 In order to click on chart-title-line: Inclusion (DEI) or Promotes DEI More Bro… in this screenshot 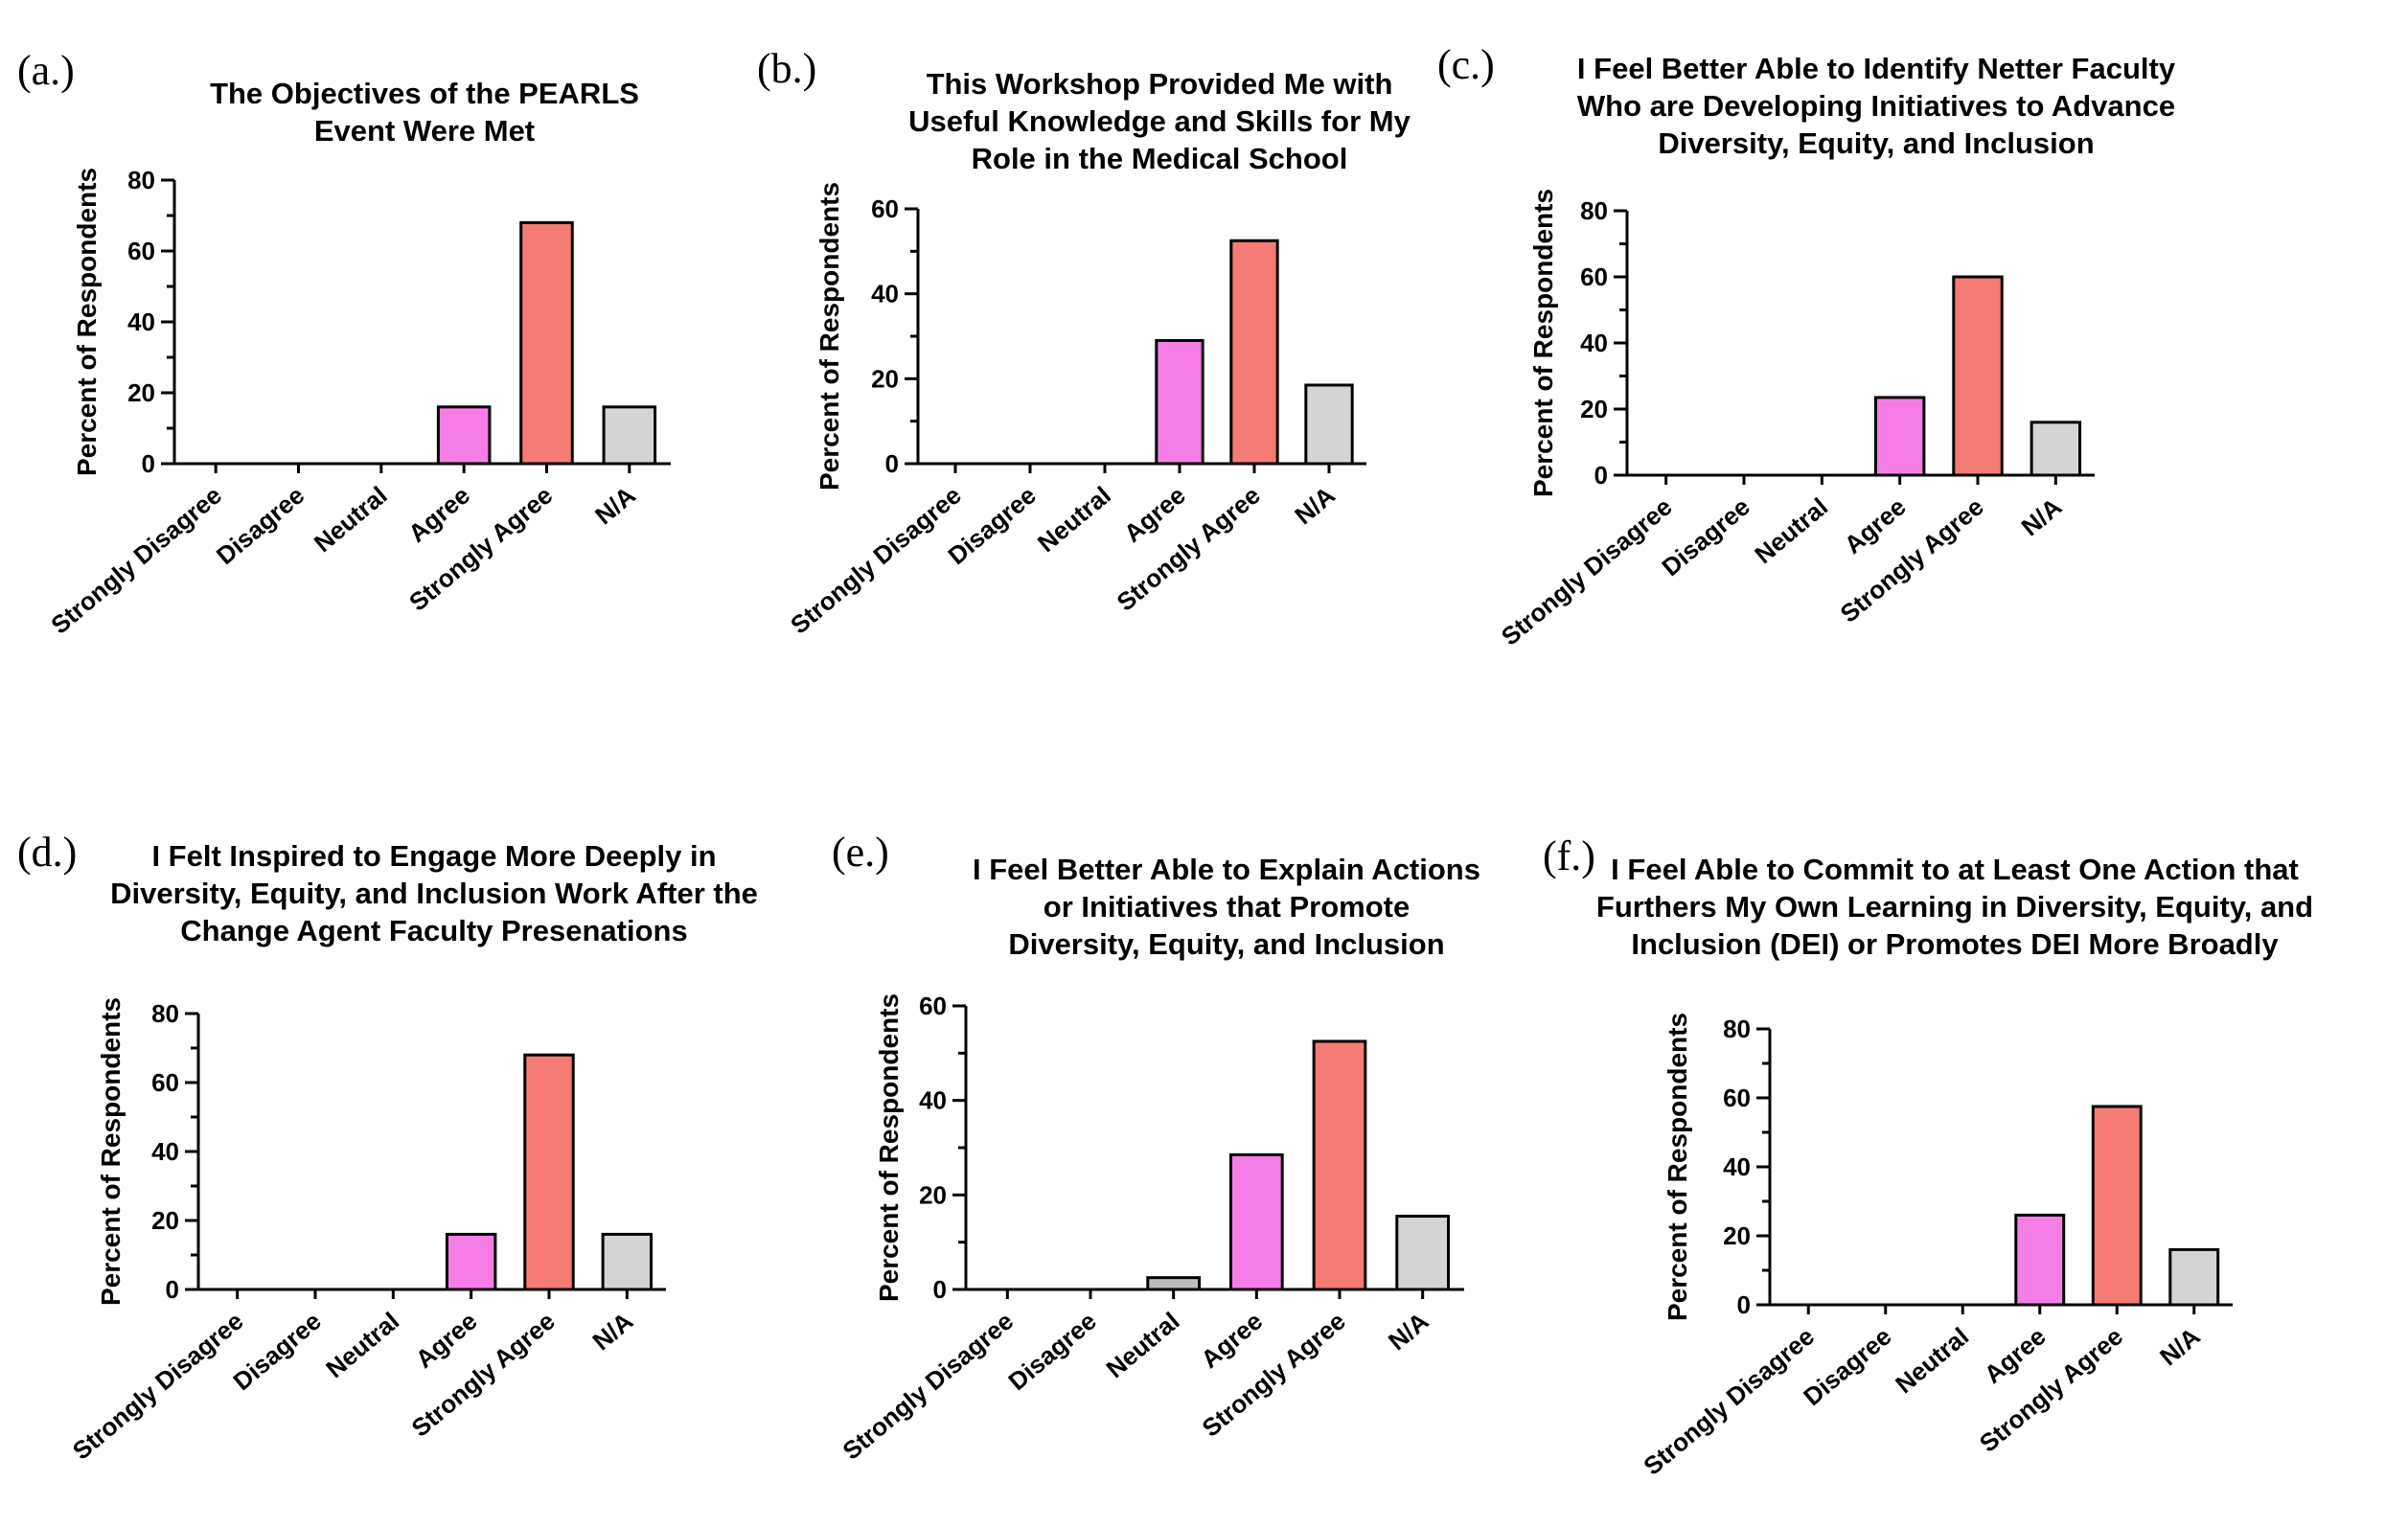, I will do `click(1955, 944)`.